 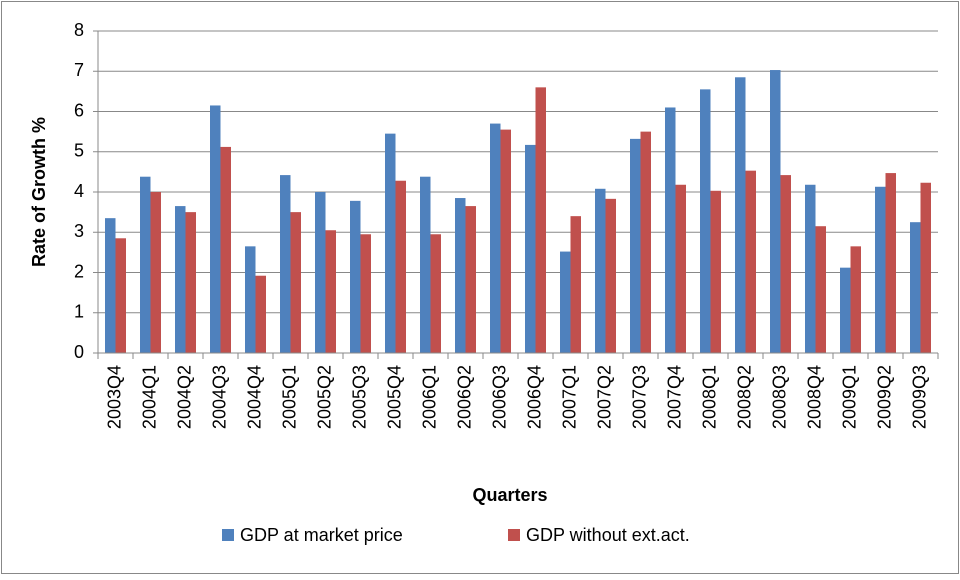 I want to click on x-tick-label: 2004Q2, so click(x=184, y=397).